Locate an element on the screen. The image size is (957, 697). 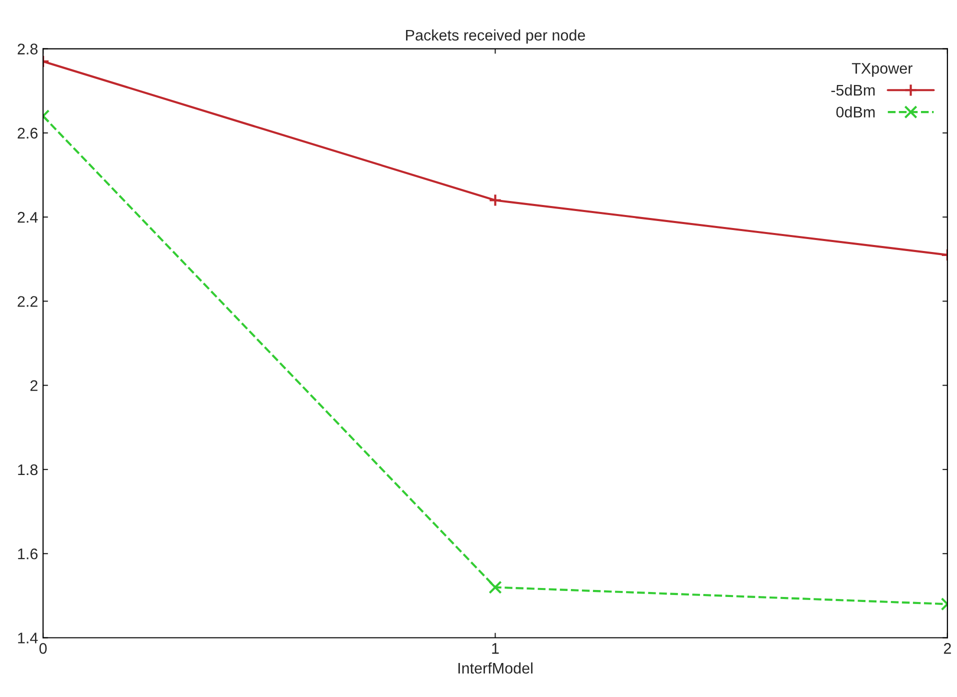
chart-title: Packets received per node is located at coordinates (496, 36).